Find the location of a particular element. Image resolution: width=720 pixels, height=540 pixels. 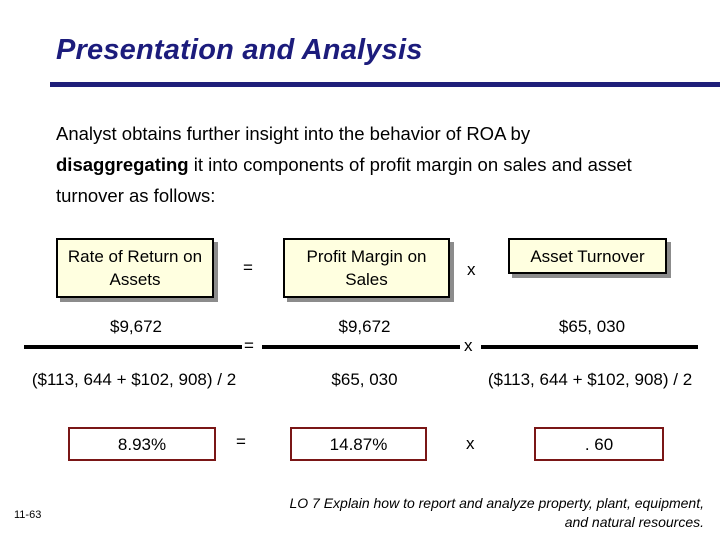

asset-turnover-result-box: . 60 is located at coordinates (599, 444).